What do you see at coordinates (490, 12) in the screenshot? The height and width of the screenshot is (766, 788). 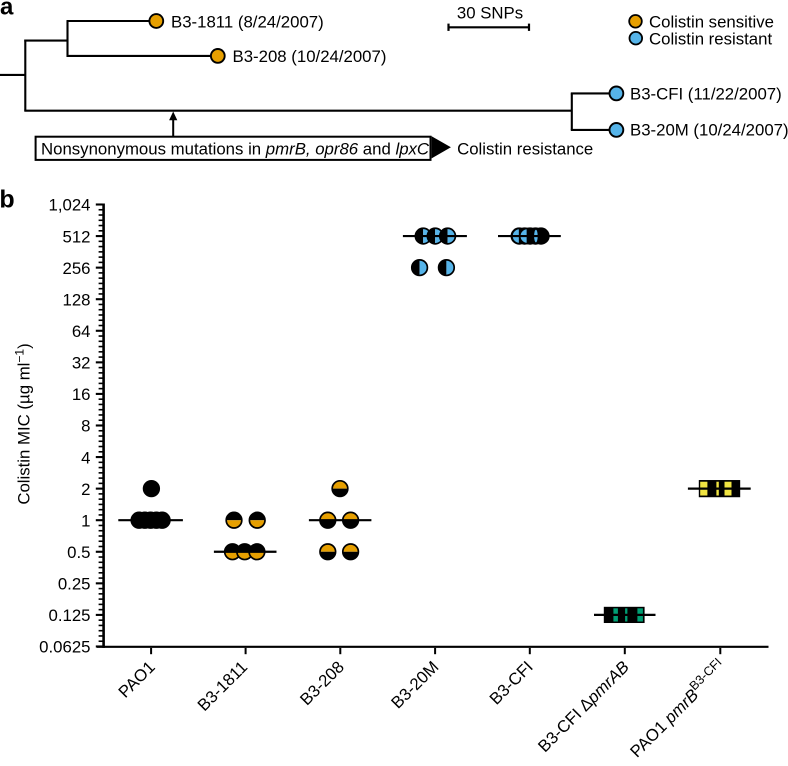 I see `svg-text: 30 SNPs` at bounding box center [490, 12].